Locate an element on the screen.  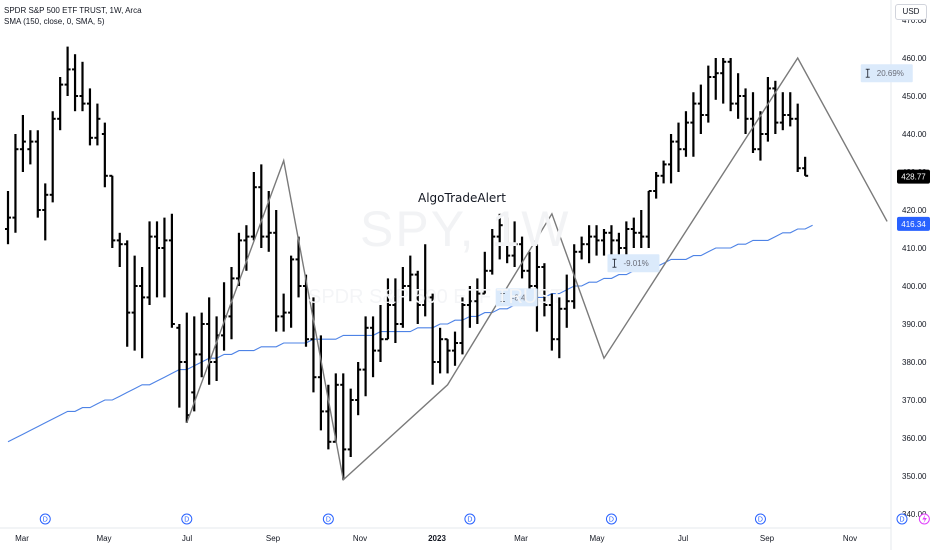
currency-button: USD is located at coordinates (911, 12).